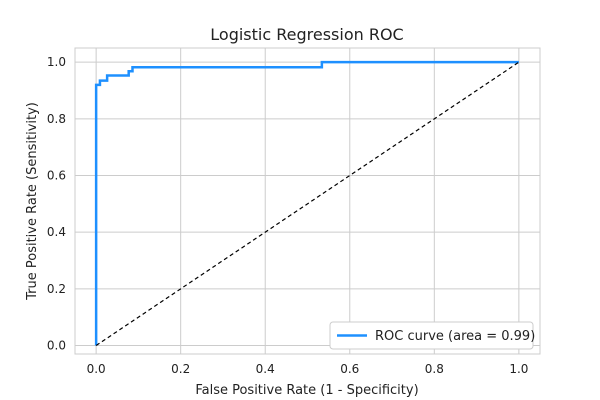 The height and width of the screenshot is (400, 600). I want to click on legend: ROC curve (area = 0.99), so click(432, 335).